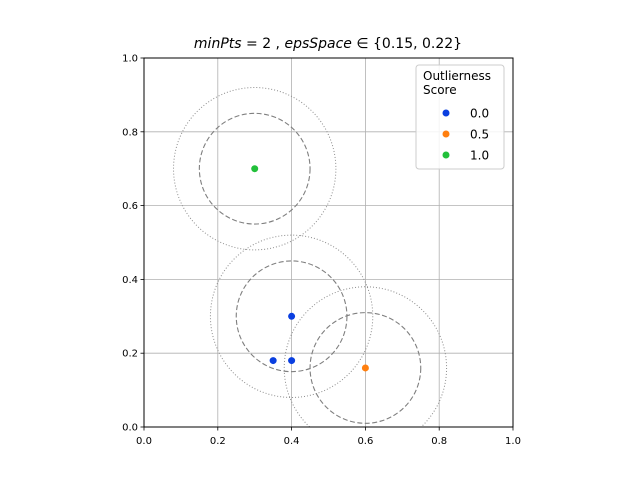 This screenshot has width=640, height=480. I want to click on legend-entry: 0.0, so click(465, 114).